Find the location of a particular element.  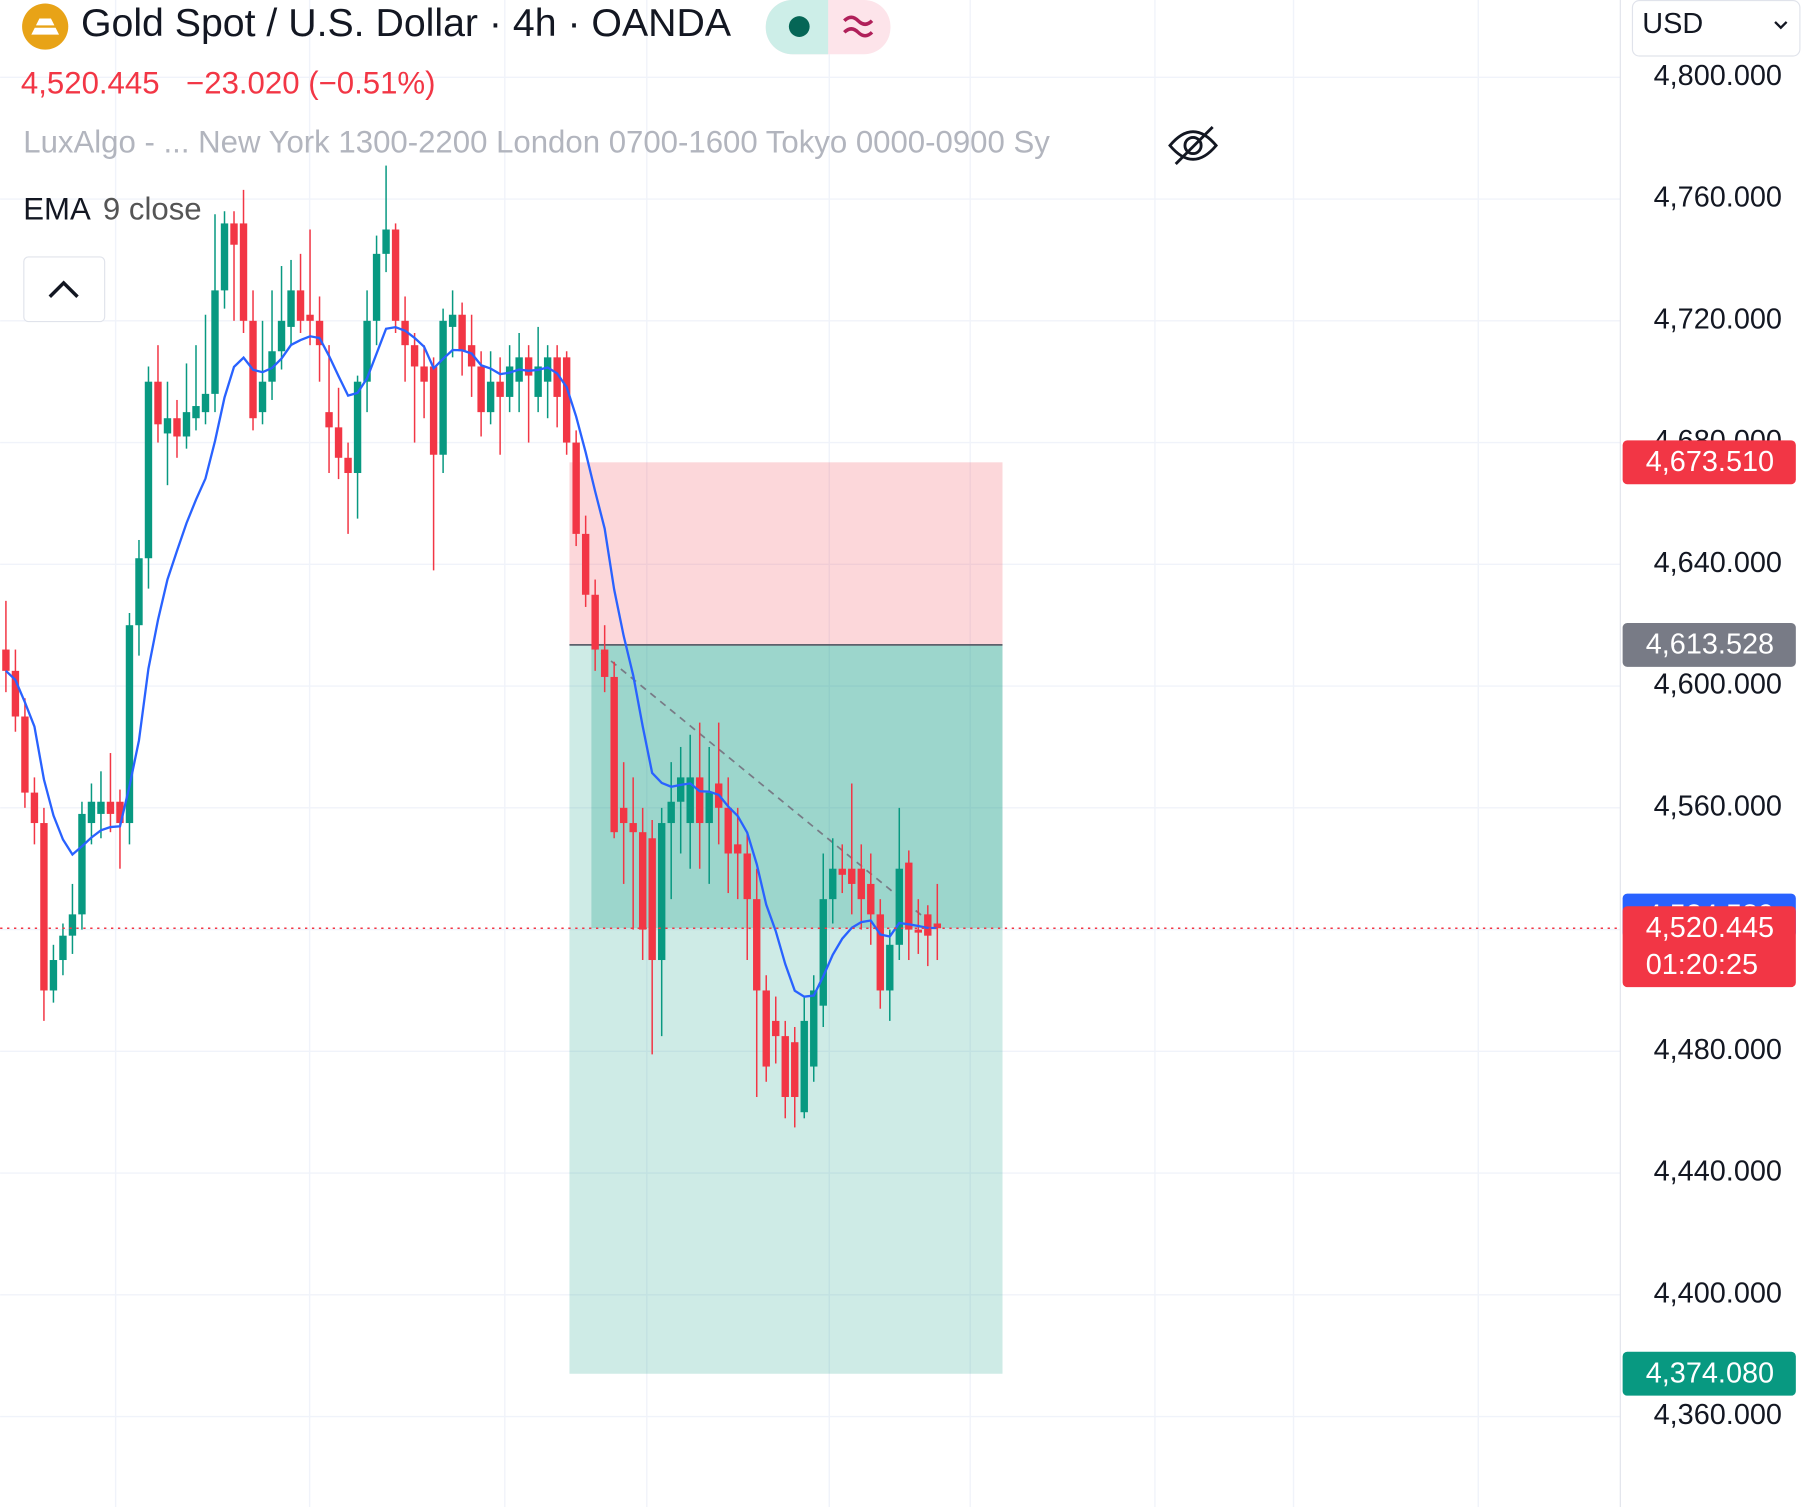

hide-icon is located at coordinates (1193, 146).